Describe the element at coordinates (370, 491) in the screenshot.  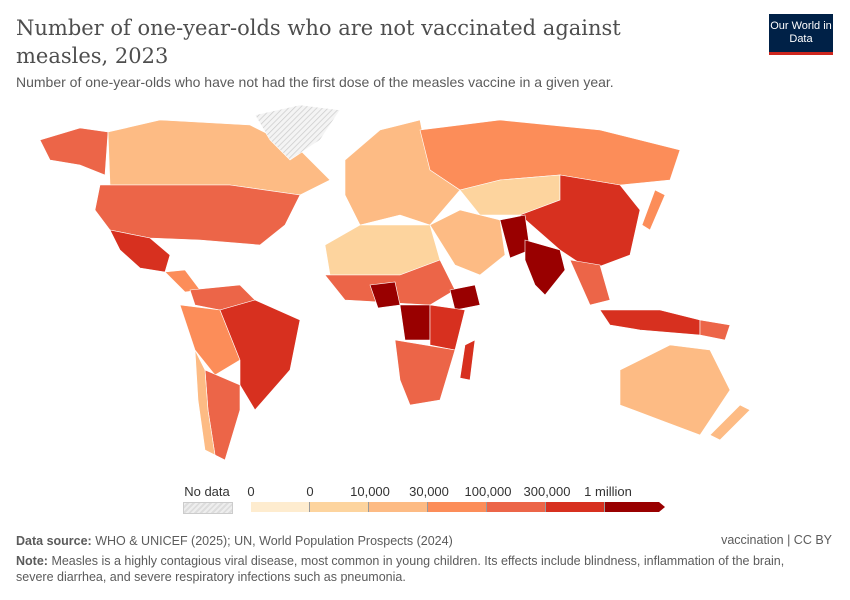
I see `legend-tick: 10,000` at that location.